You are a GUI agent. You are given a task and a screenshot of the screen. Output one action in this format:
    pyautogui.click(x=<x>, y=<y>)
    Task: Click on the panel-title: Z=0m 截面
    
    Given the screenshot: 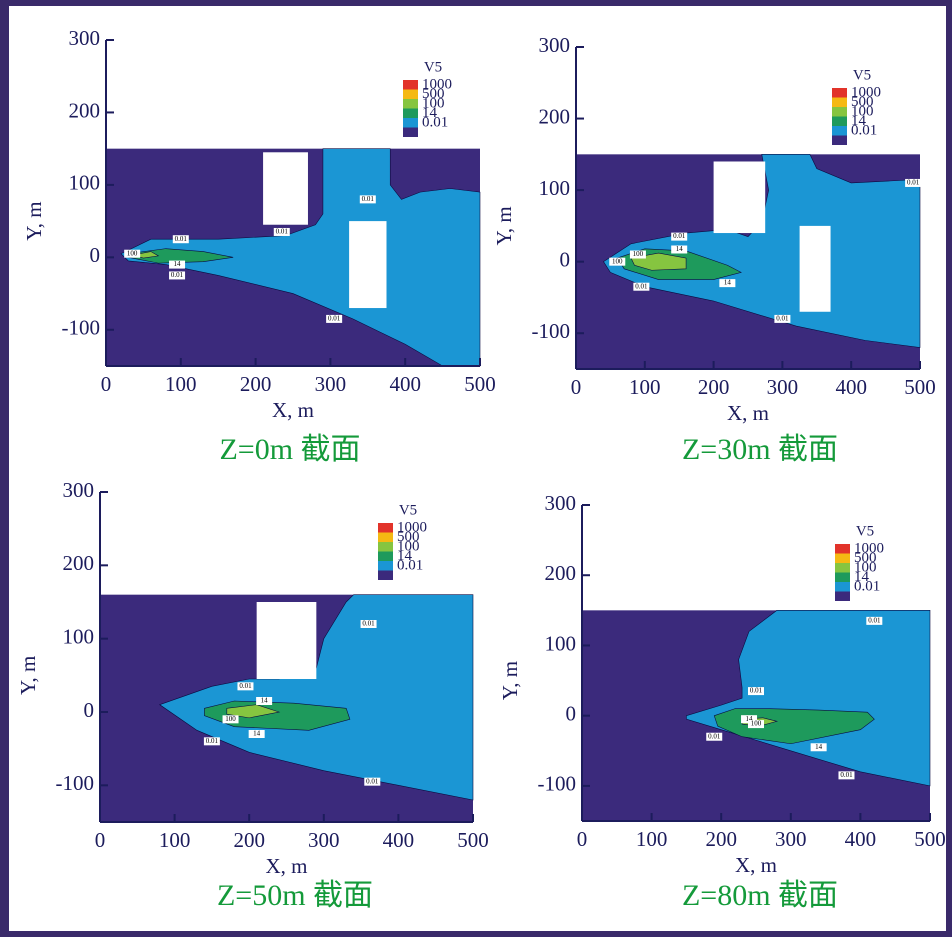 What is the action you would take?
    pyautogui.click(x=289, y=449)
    